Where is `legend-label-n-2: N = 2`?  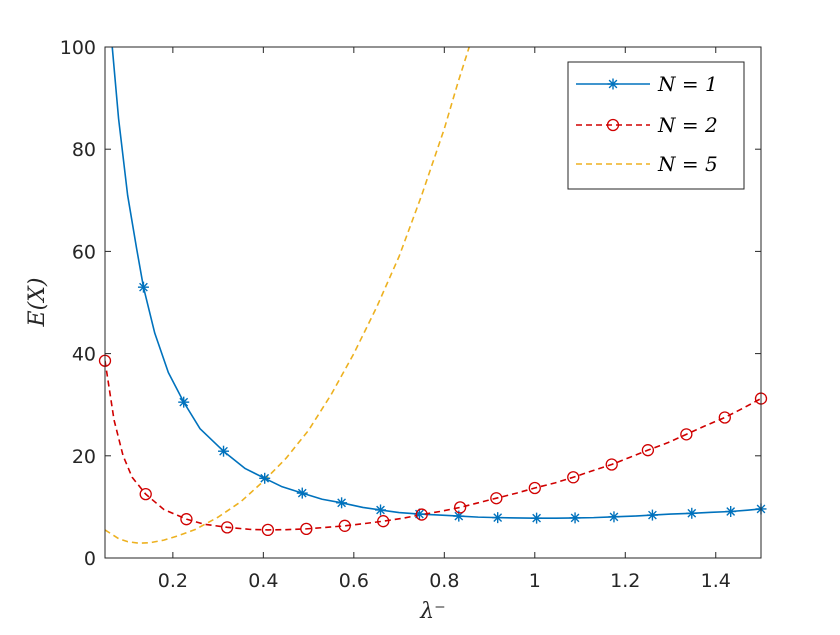 legend-label-n-2: N = 2 is located at coordinates (687, 125).